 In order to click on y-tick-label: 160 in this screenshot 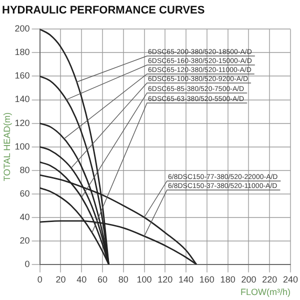, I will do `click(22, 75)`.